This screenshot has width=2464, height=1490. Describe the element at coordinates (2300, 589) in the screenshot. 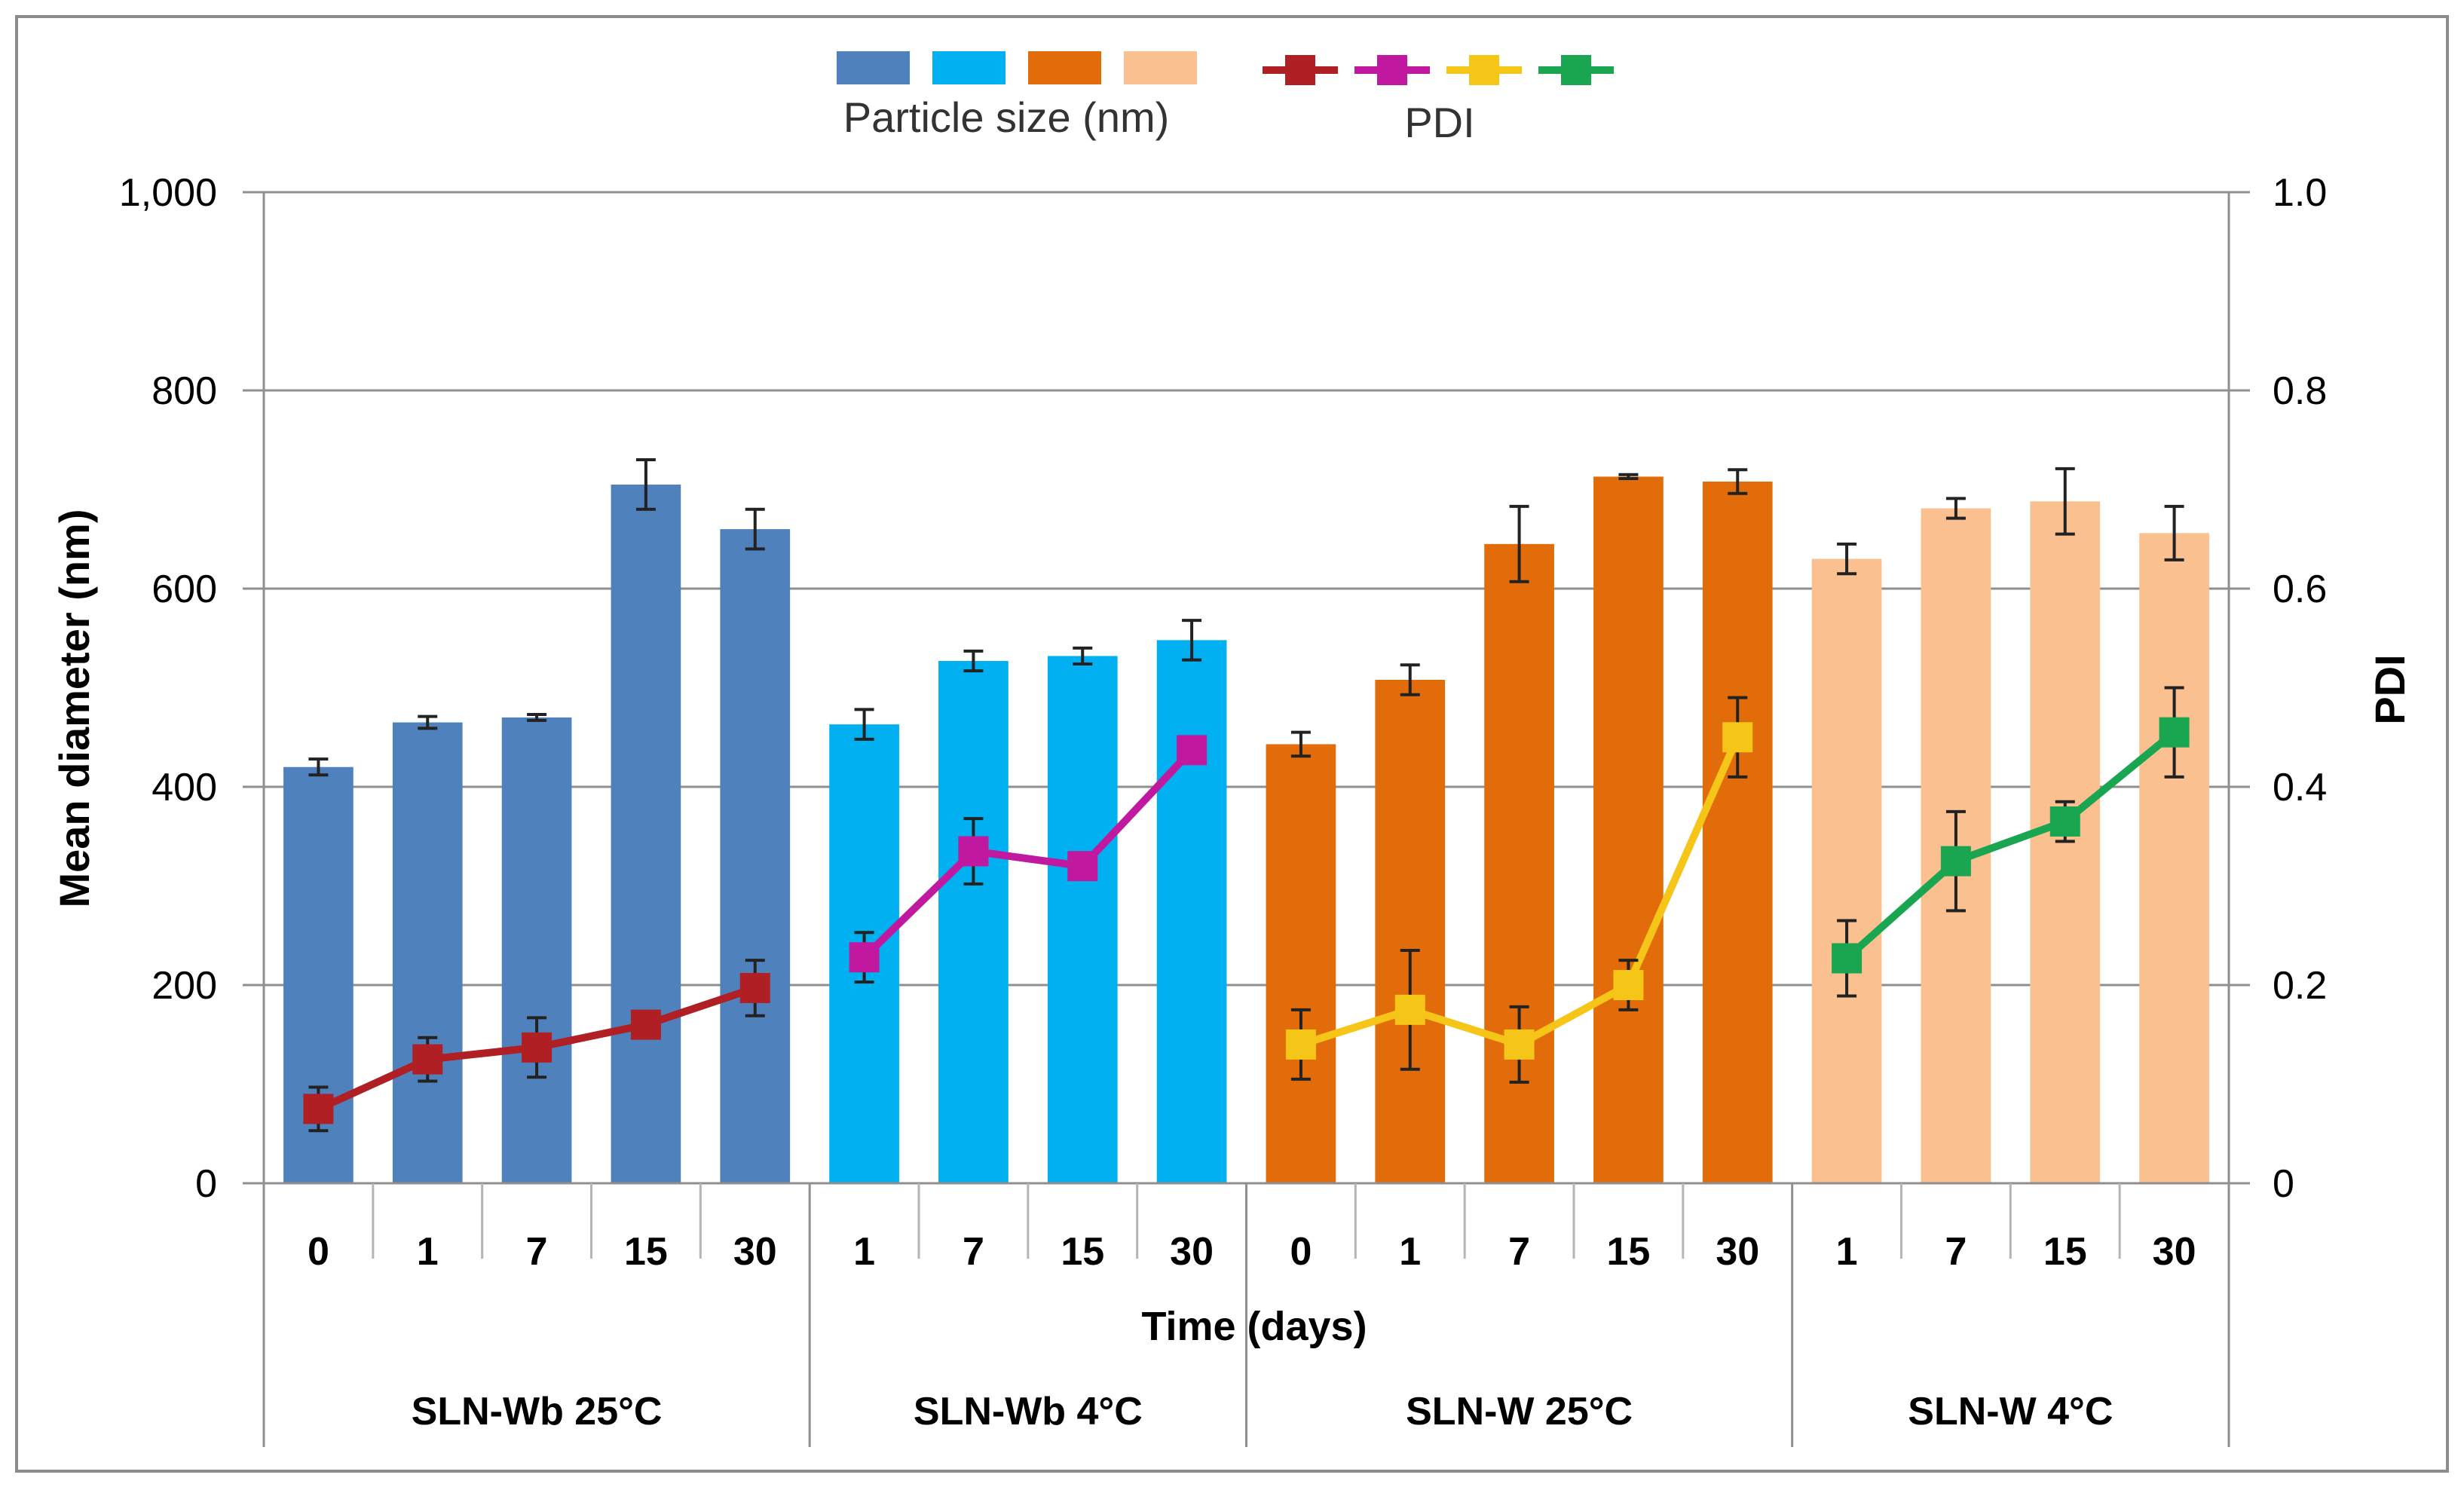

I see `y2-tick-label: 0.6` at that location.